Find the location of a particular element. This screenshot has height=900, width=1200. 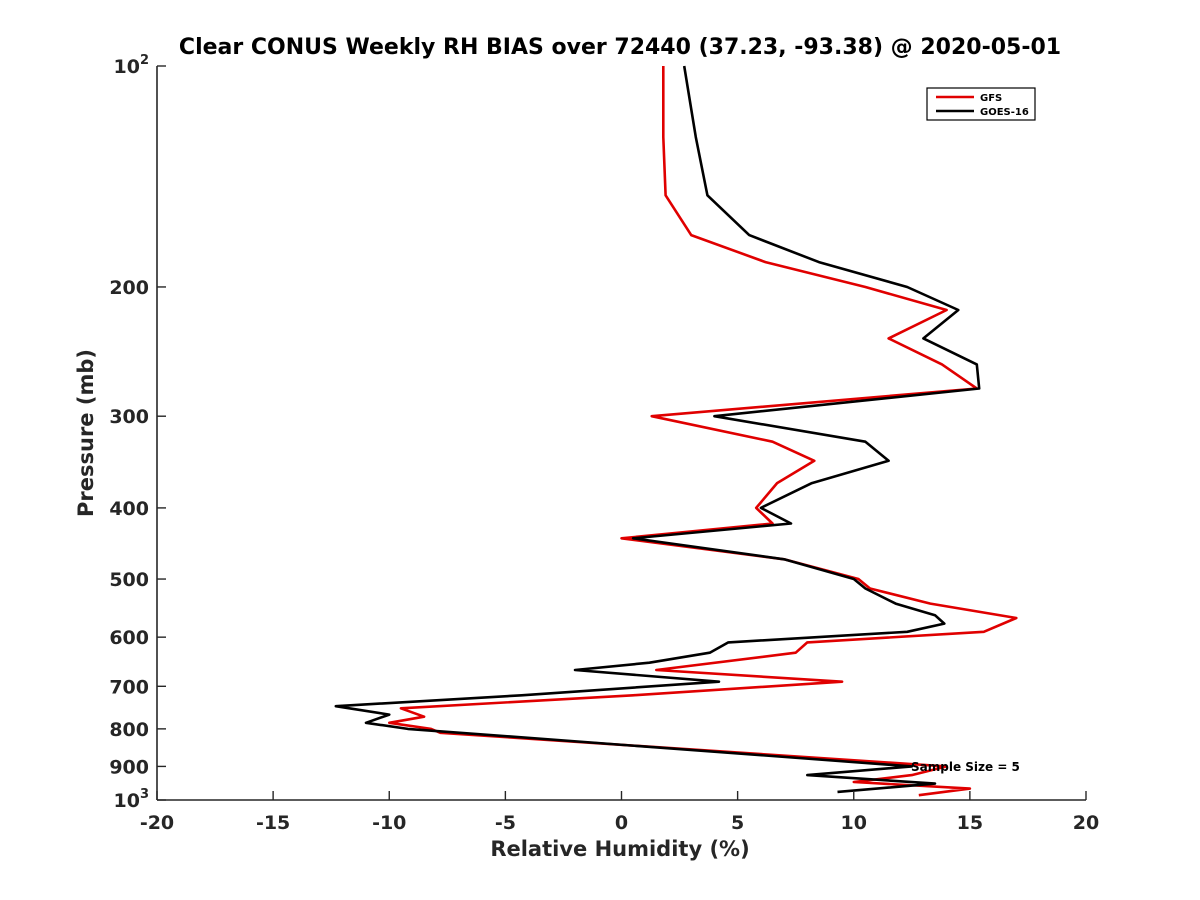

y-tick-label: 600 is located at coordinates (129, 638).